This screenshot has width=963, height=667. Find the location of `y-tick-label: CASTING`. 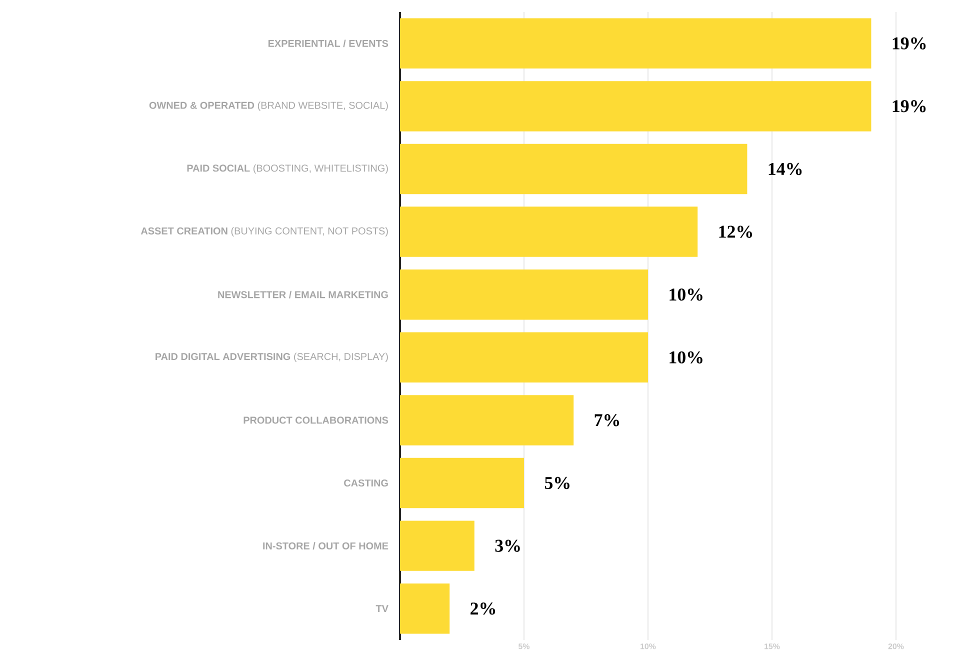

y-tick-label: CASTING is located at coordinates (366, 483).